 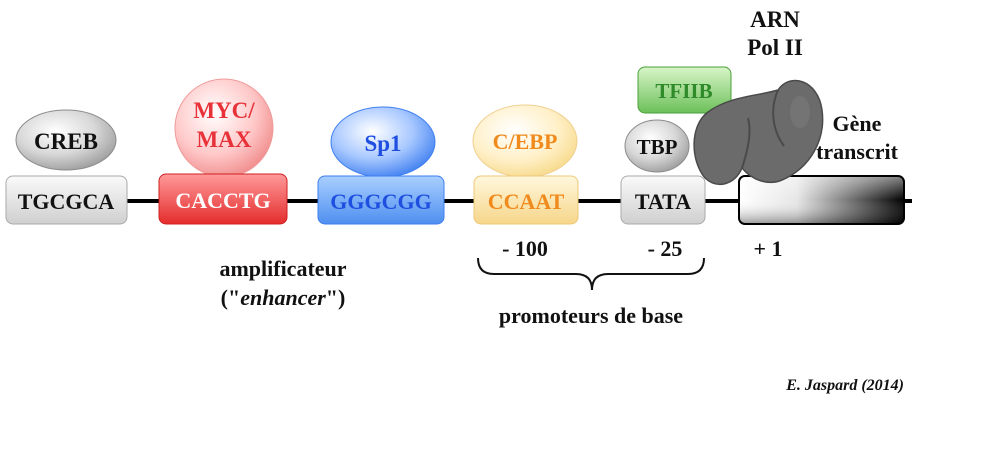 What do you see at coordinates (282, 268) in the screenshot?
I see `enhancer-label-line1: amplificateur` at bounding box center [282, 268].